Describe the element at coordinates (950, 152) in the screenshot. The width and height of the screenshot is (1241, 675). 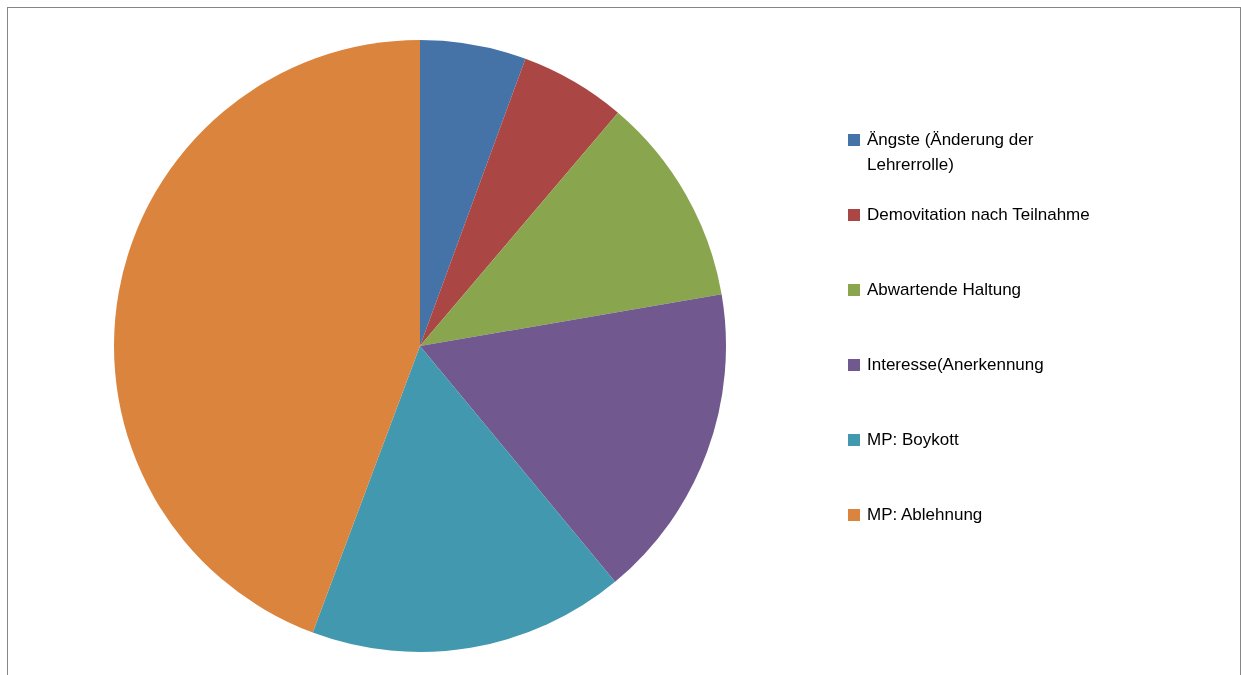
I see `legend-label: Ängste (Änderung der Lehrerrolle)` at that location.